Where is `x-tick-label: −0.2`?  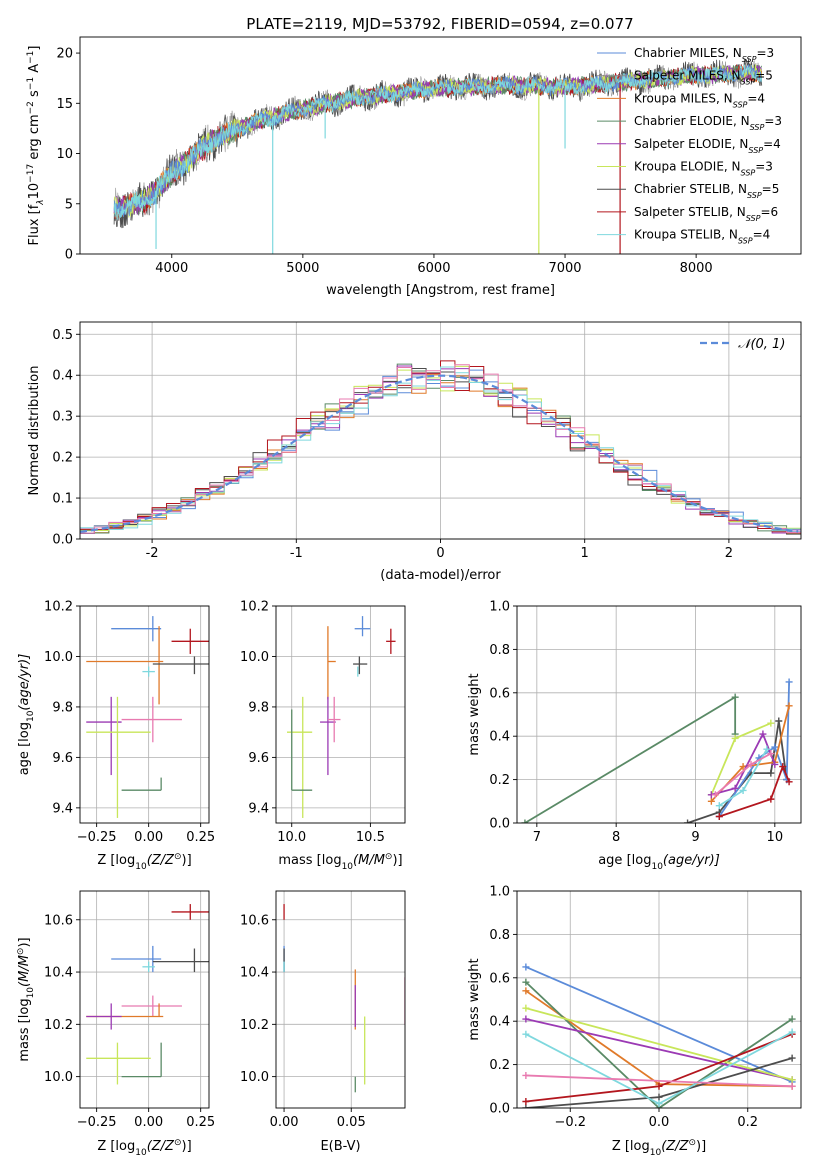 x-tick-label: −0.2 is located at coordinates (570, 1122).